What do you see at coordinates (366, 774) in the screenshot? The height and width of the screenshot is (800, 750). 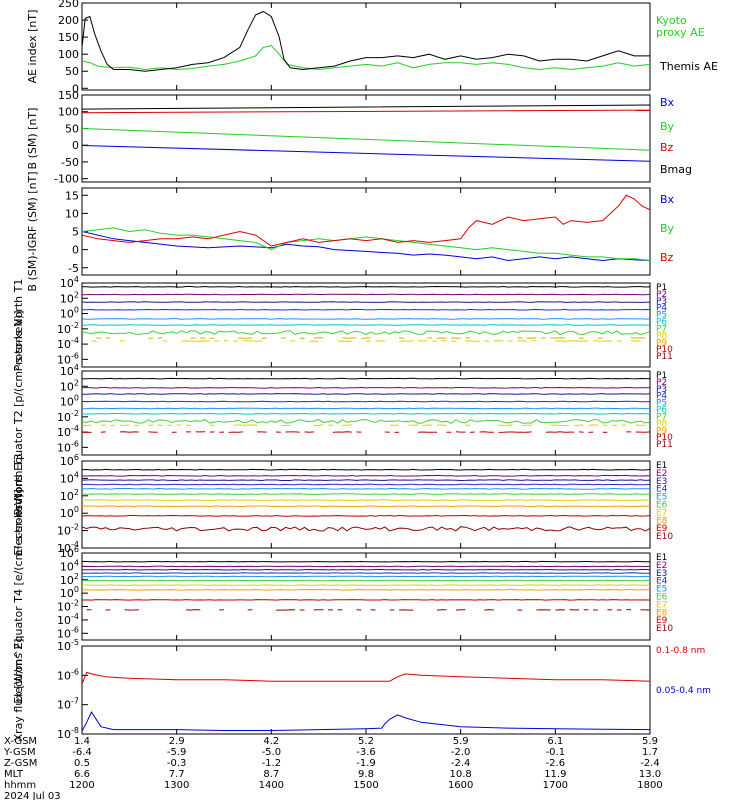 I see `x-row-value: 9.8` at bounding box center [366, 774].